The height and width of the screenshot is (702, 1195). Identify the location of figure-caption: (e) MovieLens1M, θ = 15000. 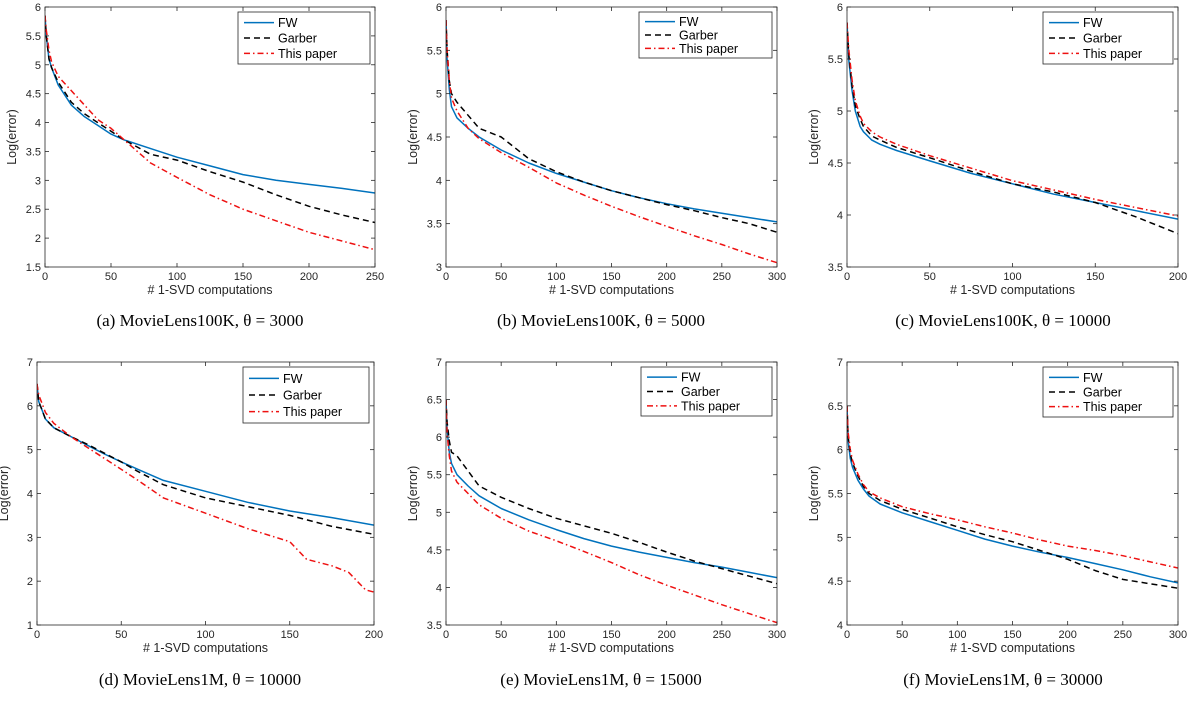
(600, 679).